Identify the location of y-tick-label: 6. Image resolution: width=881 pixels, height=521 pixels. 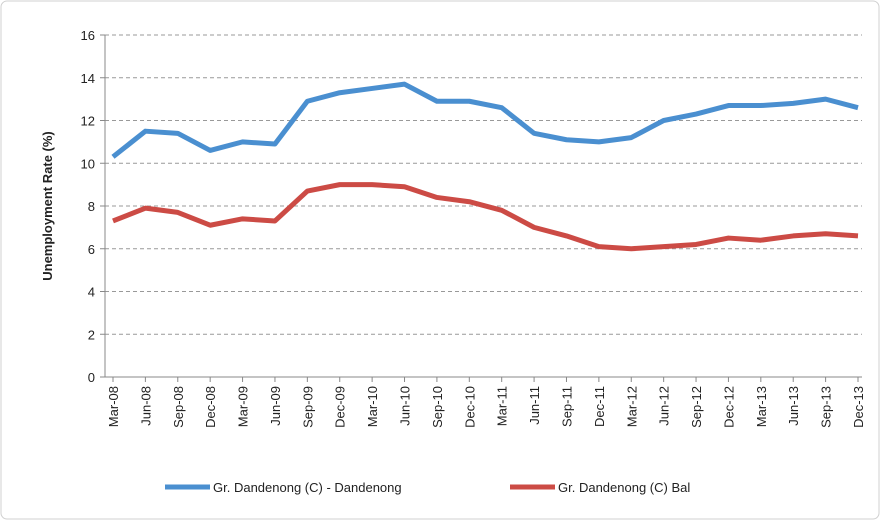
(91, 249).